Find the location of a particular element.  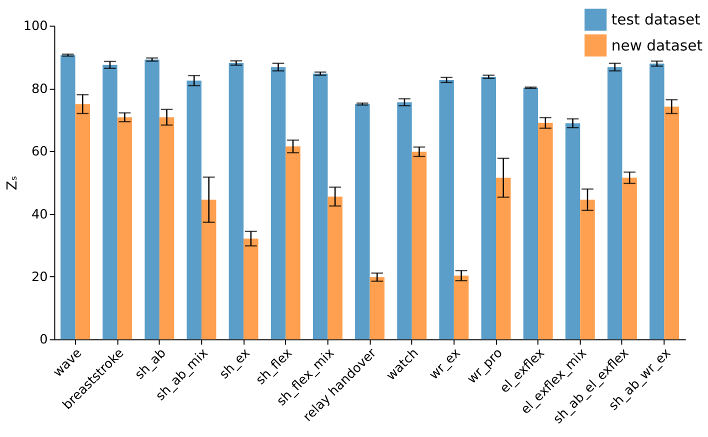

legend-label: test dataset is located at coordinates (656, 20).